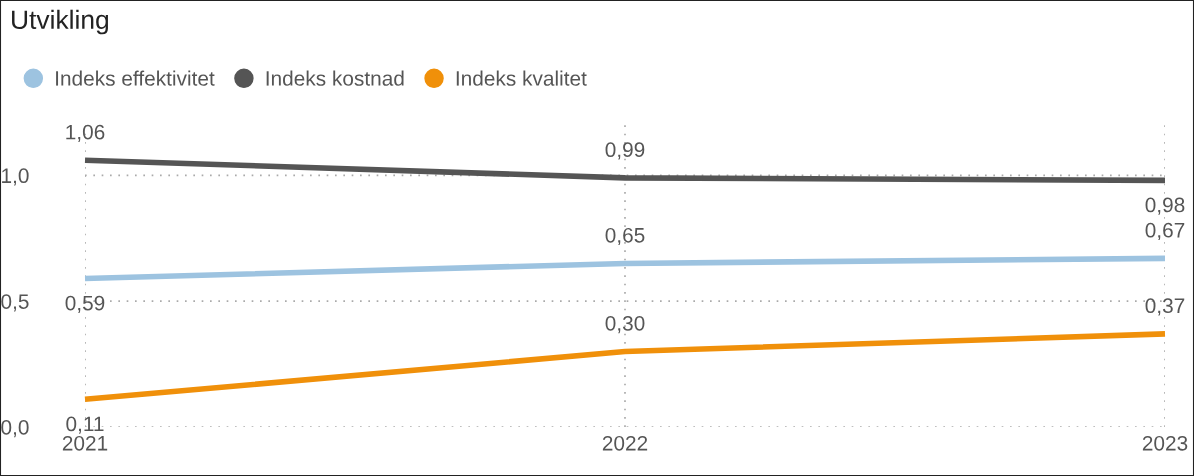  Describe the element at coordinates (625, 151) in the screenshot. I see `data-label: 0,99` at that location.